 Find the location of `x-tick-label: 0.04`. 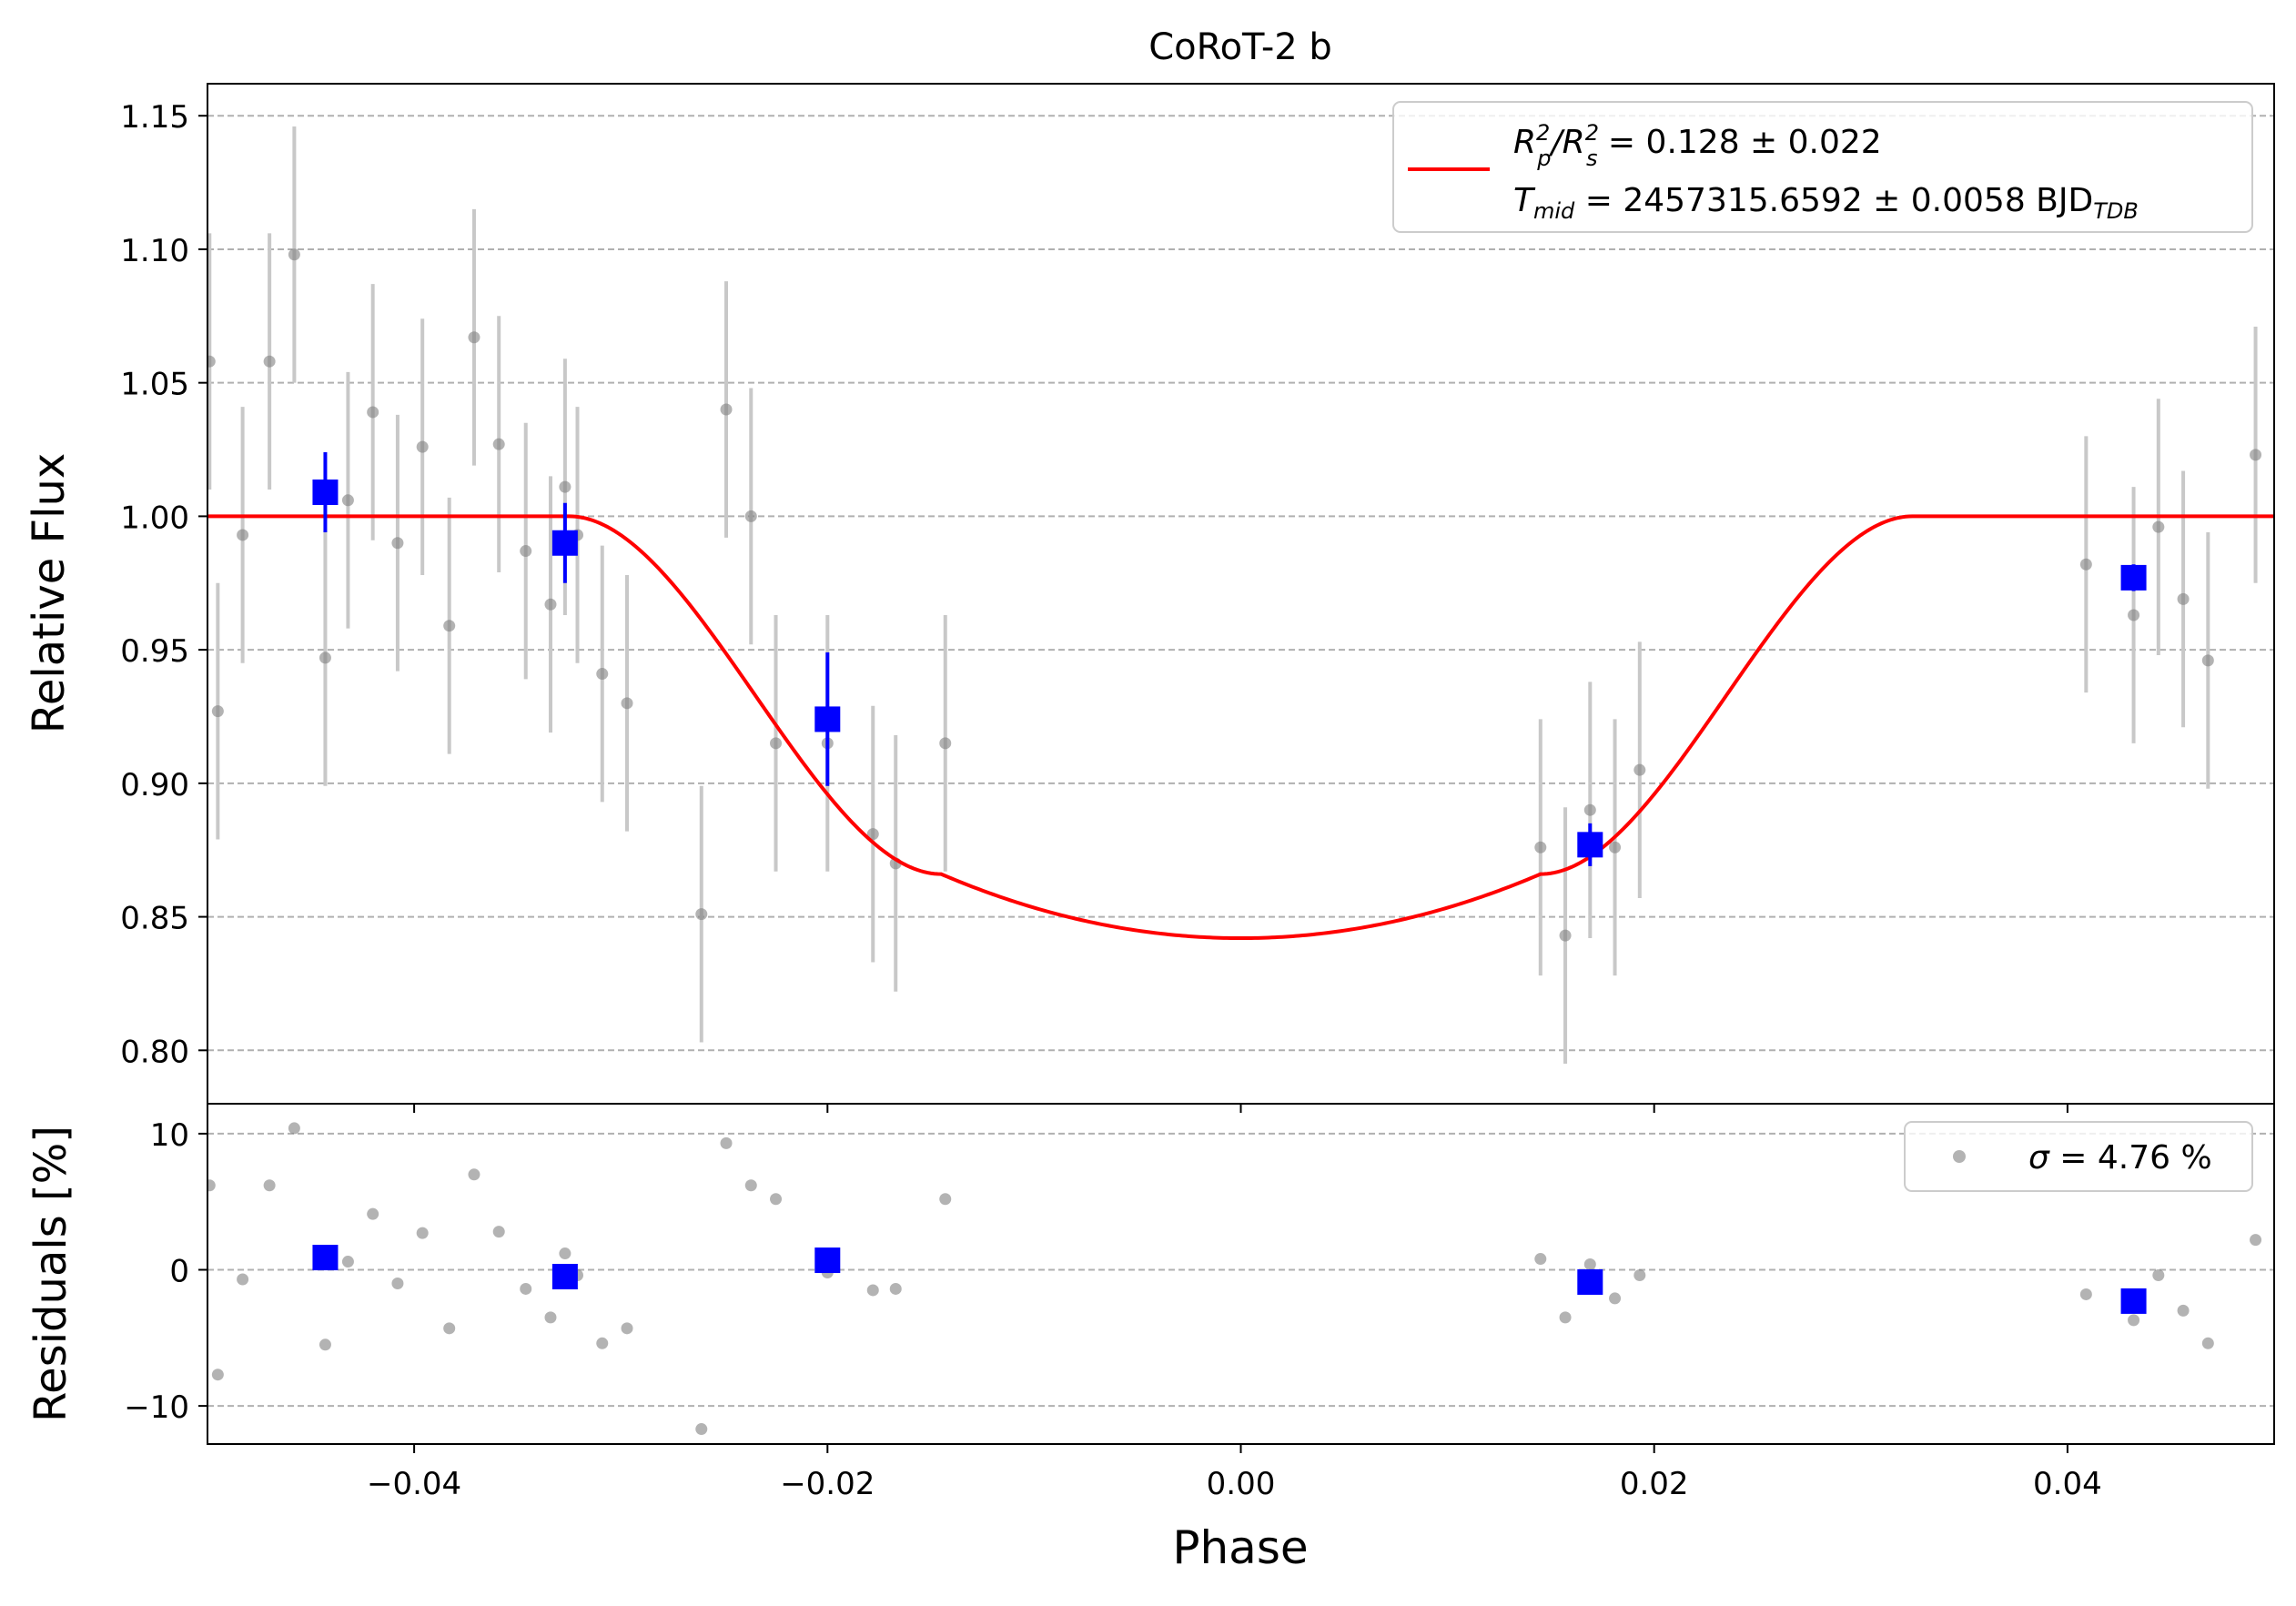

x-tick-label: 0.04 is located at coordinates (2068, 1484).